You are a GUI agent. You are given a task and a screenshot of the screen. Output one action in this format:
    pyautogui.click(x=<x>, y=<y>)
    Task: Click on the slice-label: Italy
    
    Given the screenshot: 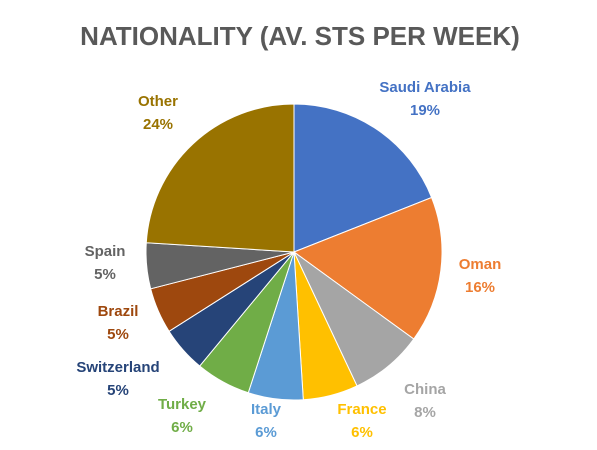 What is the action you would take?
    pyautogui.click(x=266, y=409)
    